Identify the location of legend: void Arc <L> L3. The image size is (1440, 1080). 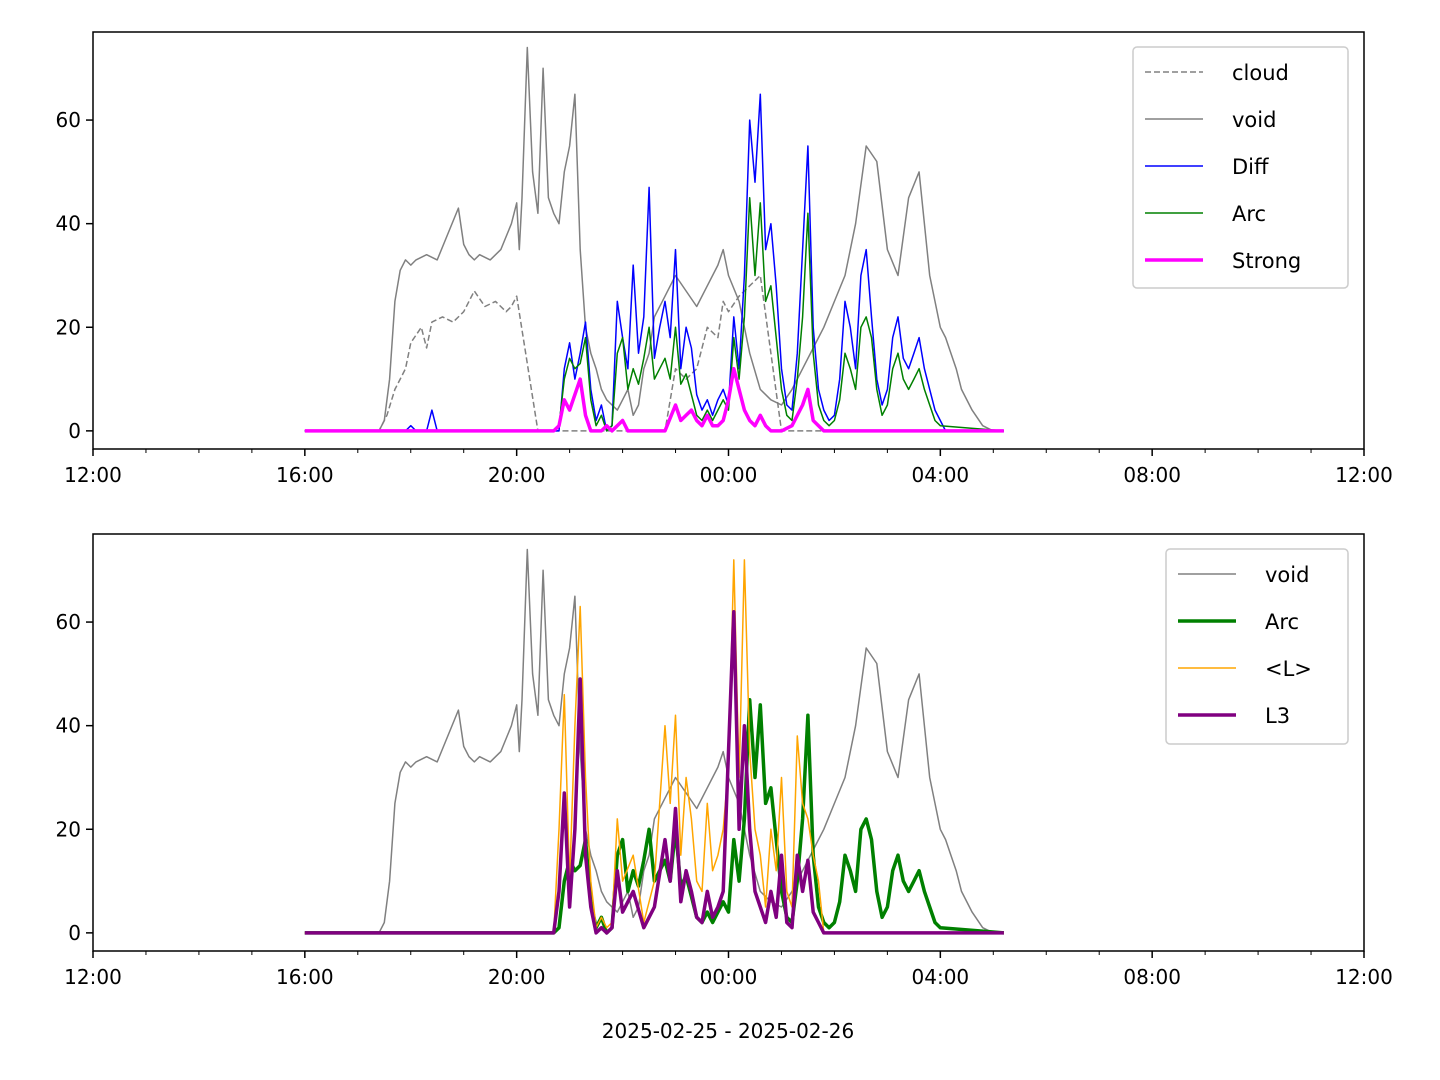
(1257, 646).